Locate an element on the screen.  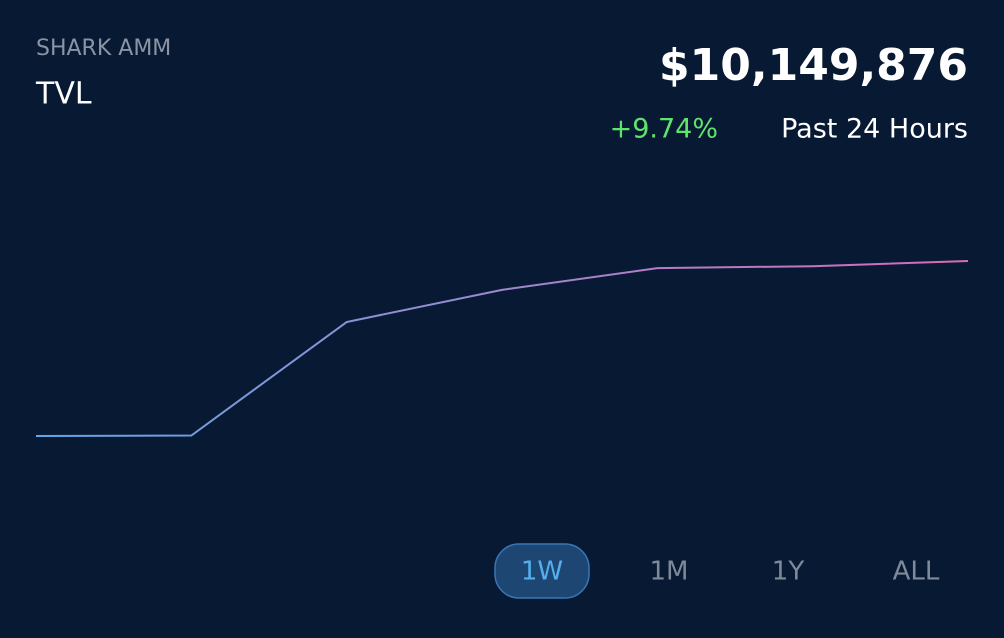
range-button: 1M is located at coordinates (669, 572).